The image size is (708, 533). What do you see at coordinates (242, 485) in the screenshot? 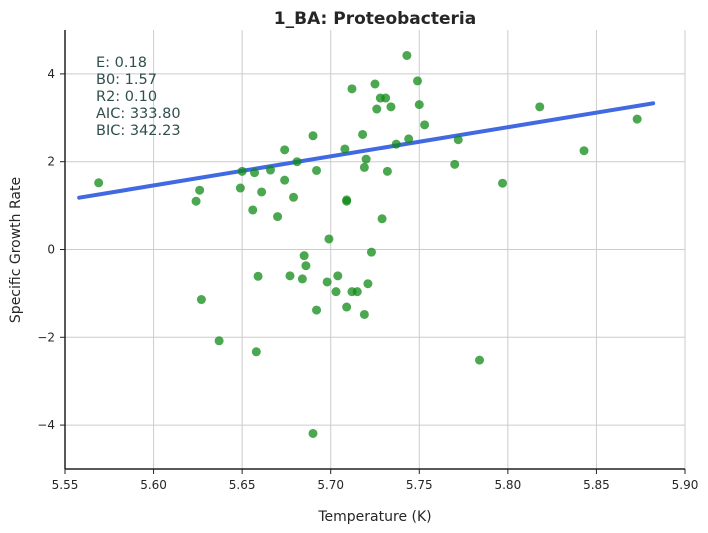
I see `x-tick-label: 5.65` at bounding box center [242, 485].